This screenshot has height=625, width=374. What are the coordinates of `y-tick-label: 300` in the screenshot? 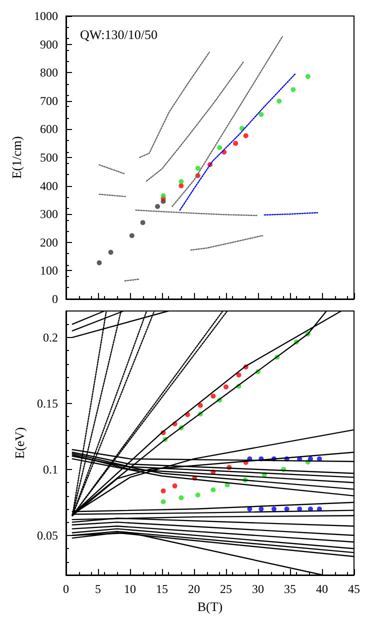 It's located at (49, 214).